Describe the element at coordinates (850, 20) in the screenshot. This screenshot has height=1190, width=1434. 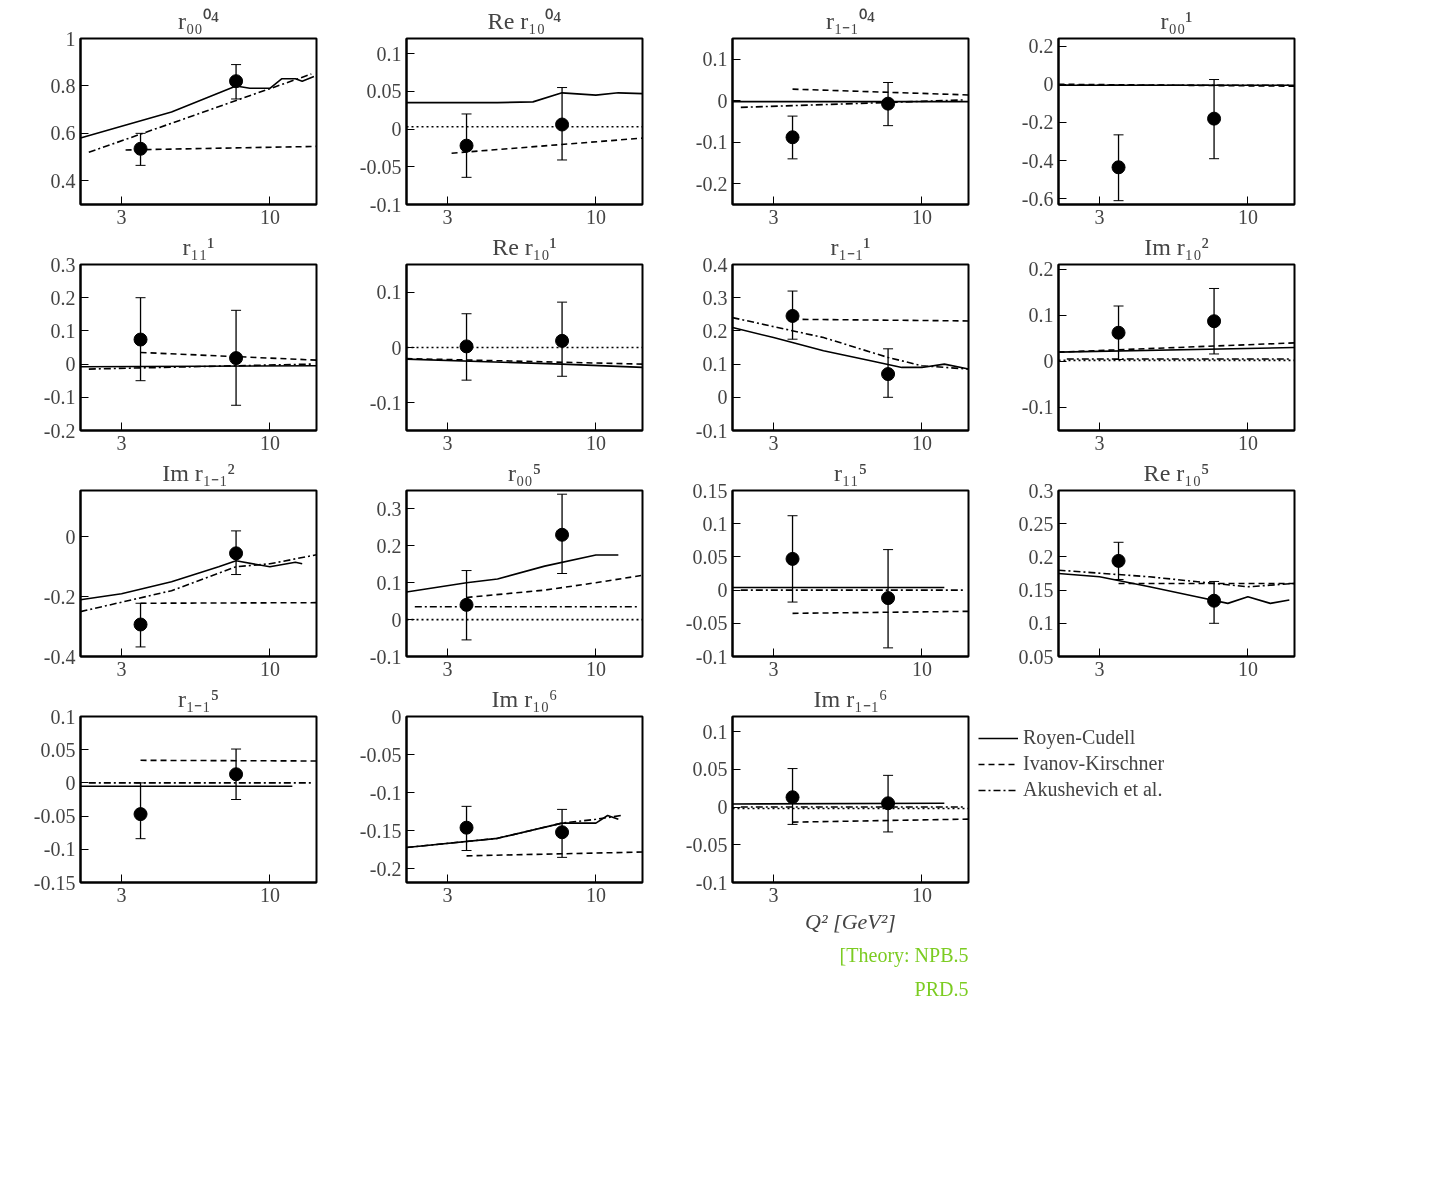
I see `chart-title: r₁₋₁⁰⁴` at that location.